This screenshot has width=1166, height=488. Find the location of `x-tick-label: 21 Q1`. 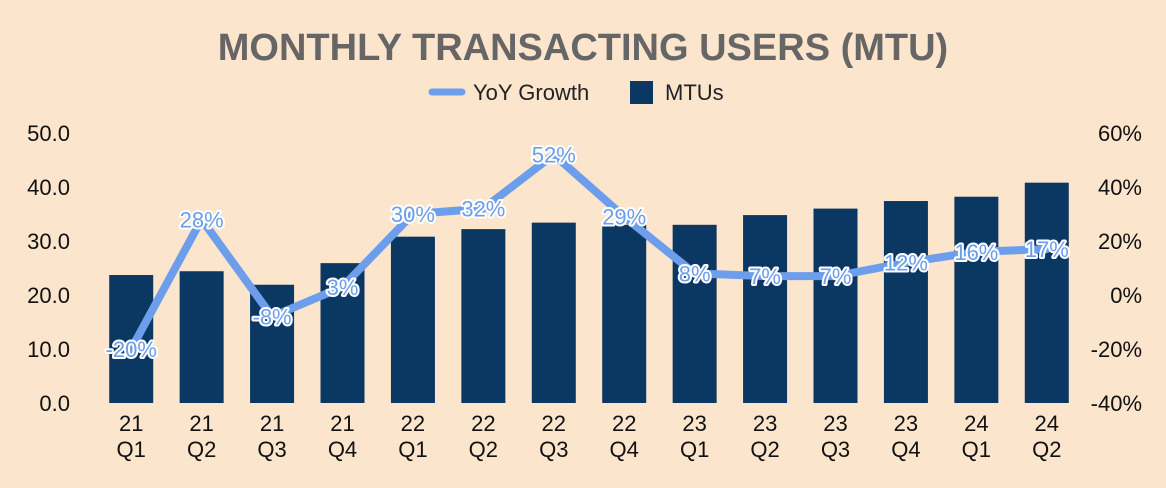

x-tick-label: 21 Q1 is located at coordinates (131, 436).